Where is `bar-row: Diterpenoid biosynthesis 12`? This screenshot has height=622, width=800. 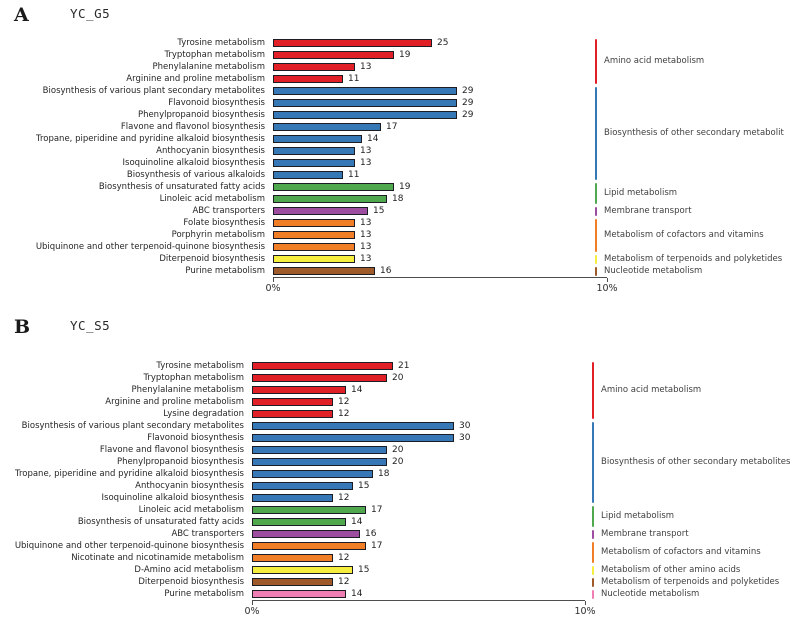 bar-row: Diterpenoid biosynthesis 12 is located at coordinates (235, 582).